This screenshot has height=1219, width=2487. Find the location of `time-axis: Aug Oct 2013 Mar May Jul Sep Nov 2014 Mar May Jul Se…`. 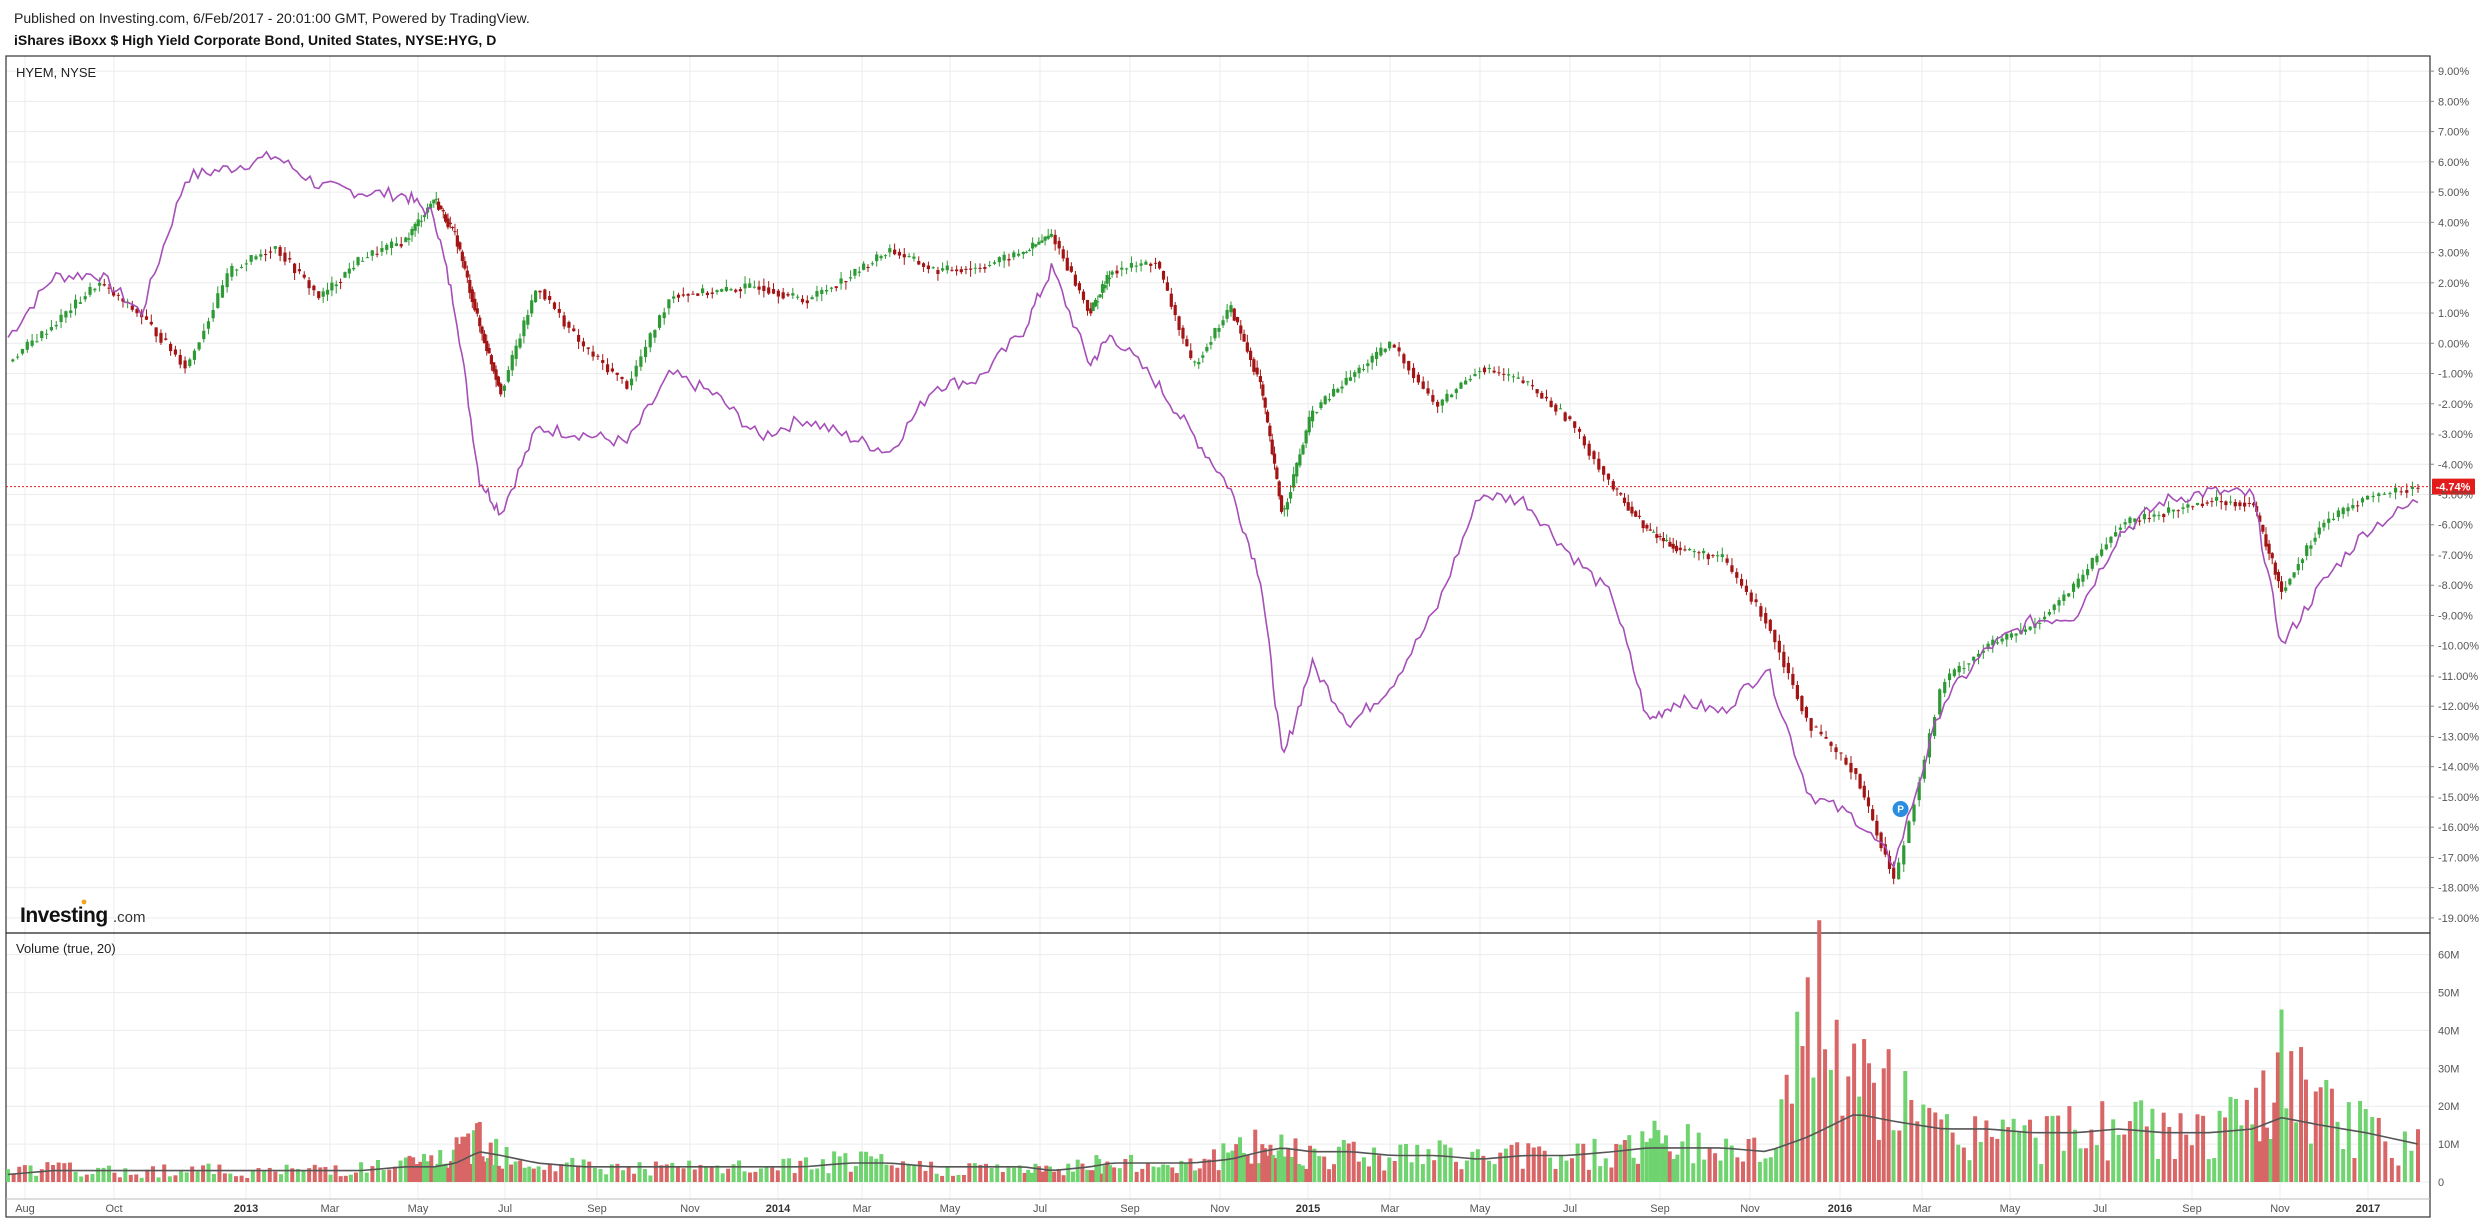

time-axis: Aug Oct 2013 Mar May Jul Sep Nov 2014 Mar May Jul Se… is located at coordinates (1197, 1209).